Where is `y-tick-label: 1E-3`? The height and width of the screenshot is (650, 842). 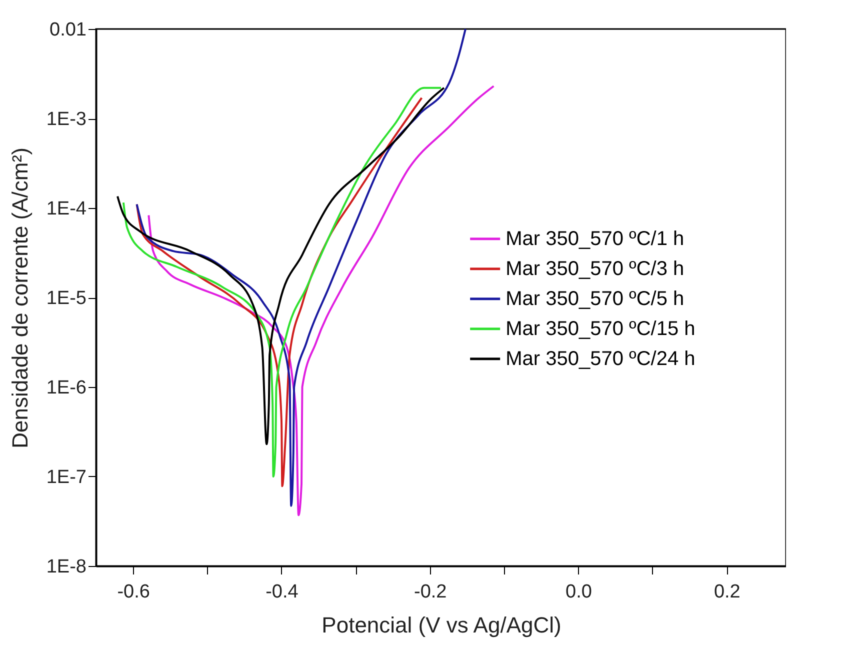 y-tick-label: 1E-3 is located at coordinates (66, 119).